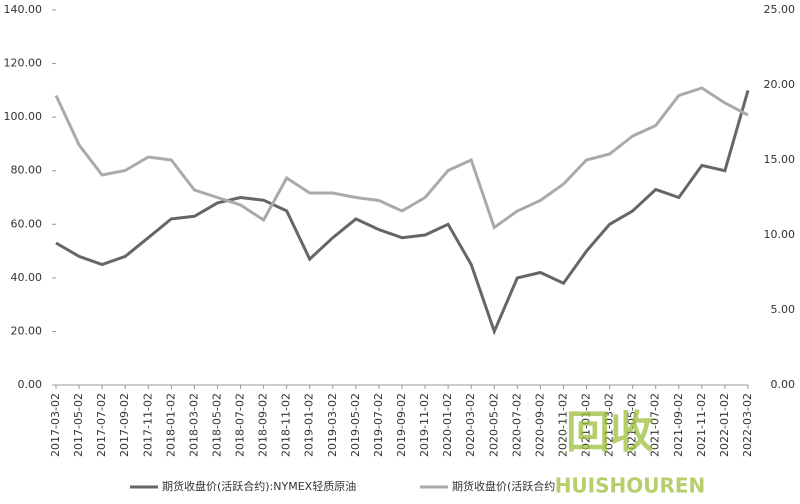 The height and width of the screenshot is (504, 800). I want to click on x-tick-label: 2017-07-02, so click(101, 425).